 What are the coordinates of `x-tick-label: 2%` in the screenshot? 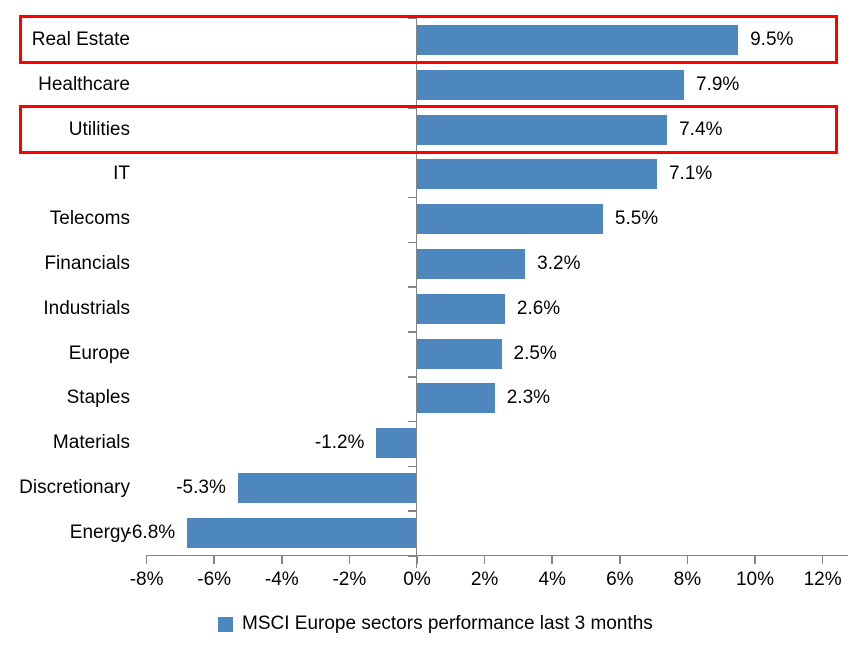 It's located at (484, 579).